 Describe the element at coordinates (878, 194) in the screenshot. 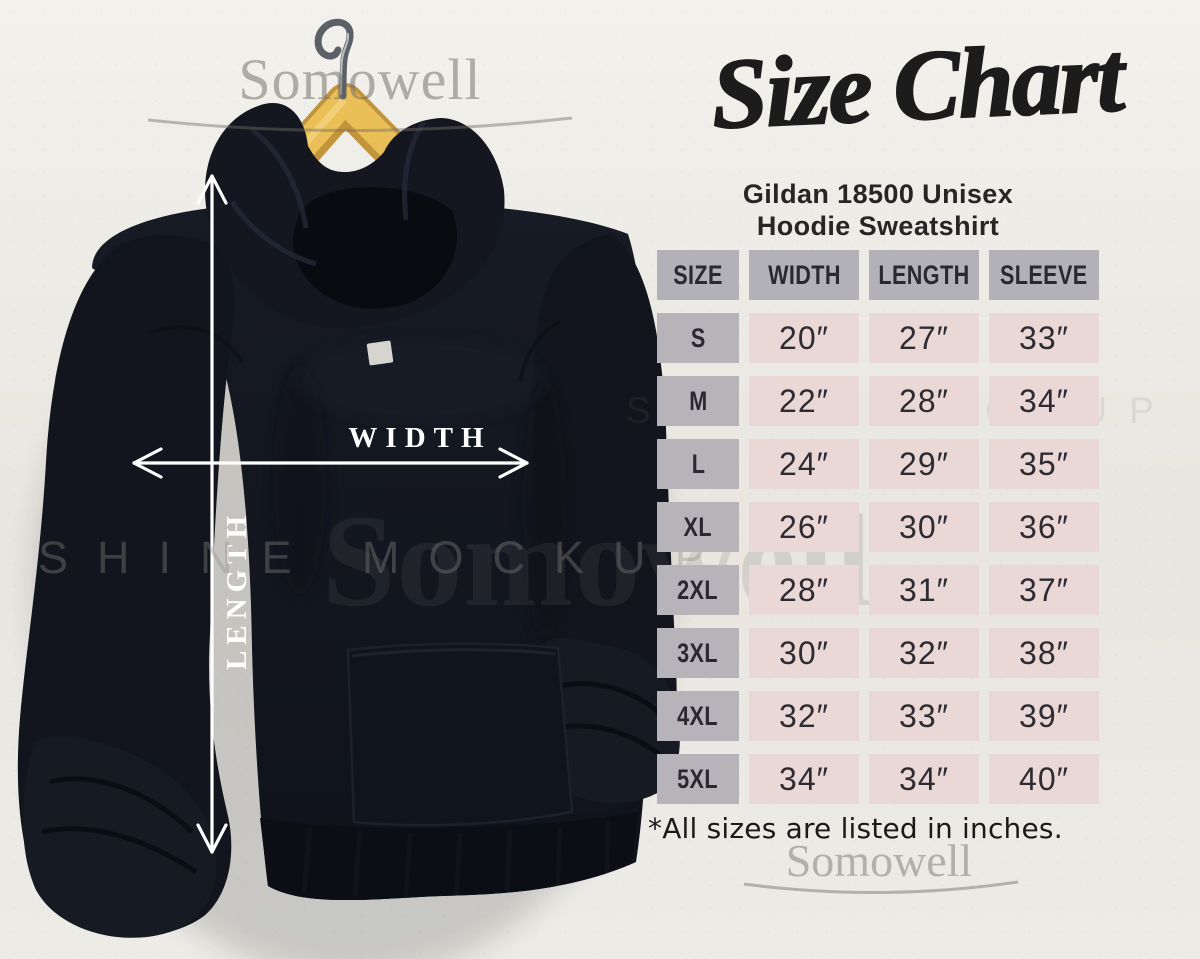

I see `subtitle-line-1: Gildan 18500 Unisex` at that location.